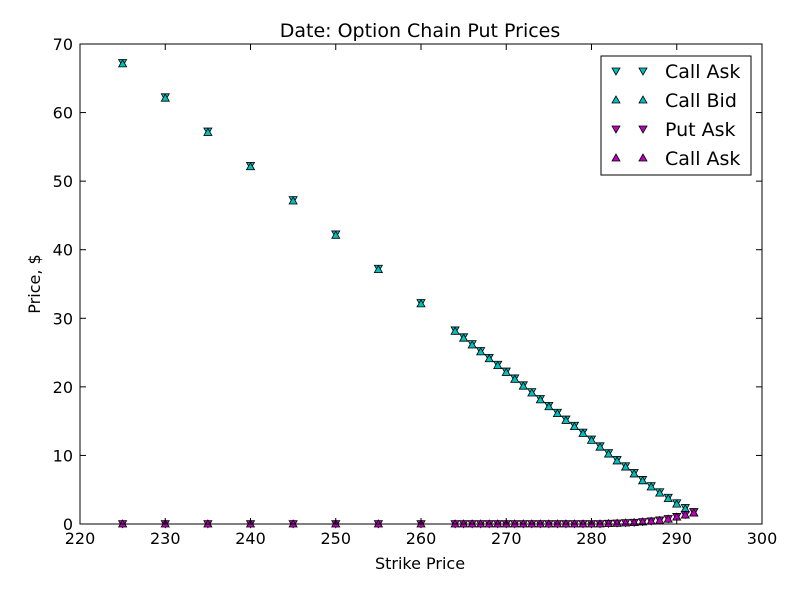  I want to click on x-tick-label: 290, so click(676, 538).